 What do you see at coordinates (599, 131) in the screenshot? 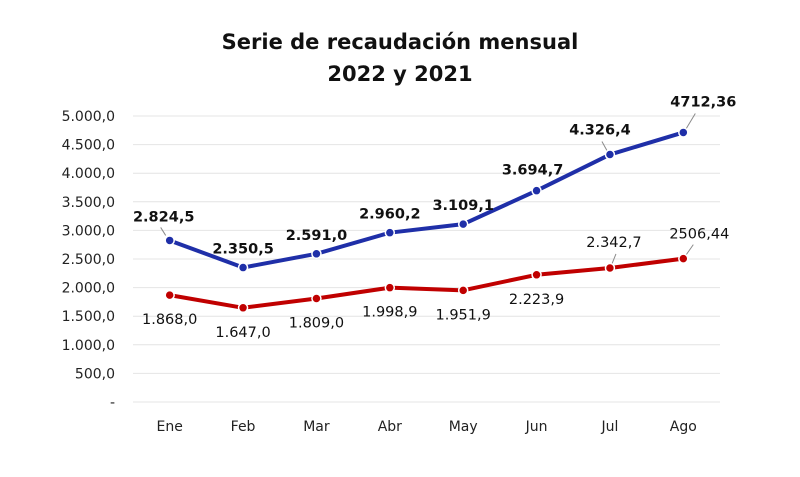
I see `data-label: 4.326,4` at bounding box center [599, 131].